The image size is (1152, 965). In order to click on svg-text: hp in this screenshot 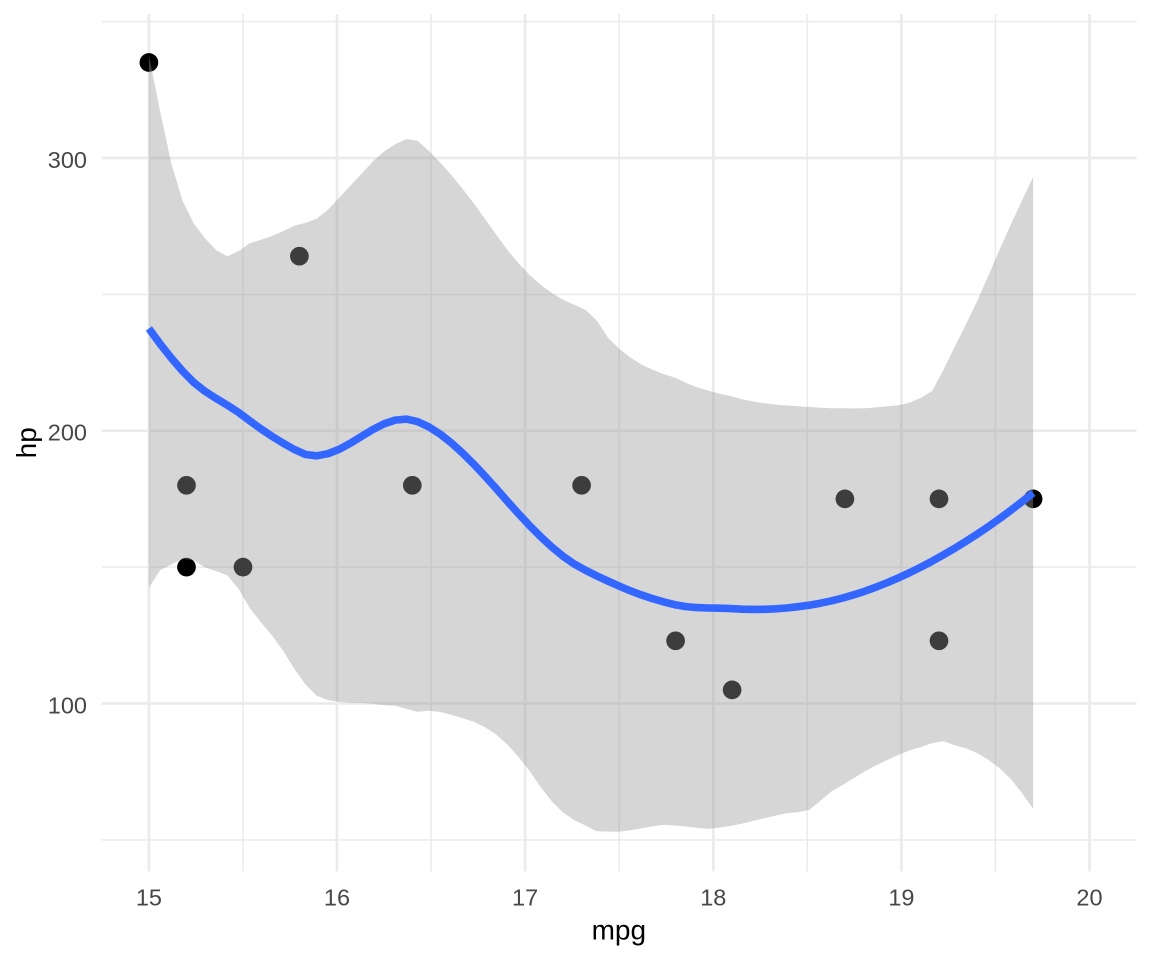, I will do `click(26, 442)`.